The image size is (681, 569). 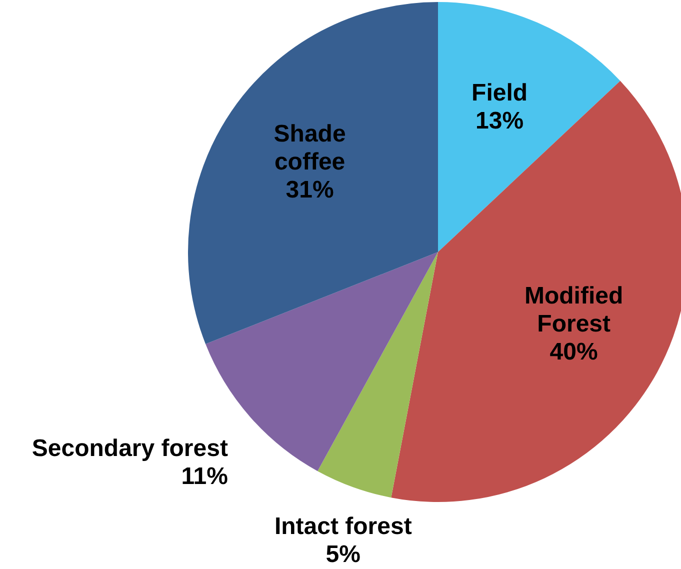 I want to click on data-label: 40%, so click(x=574, y=352).